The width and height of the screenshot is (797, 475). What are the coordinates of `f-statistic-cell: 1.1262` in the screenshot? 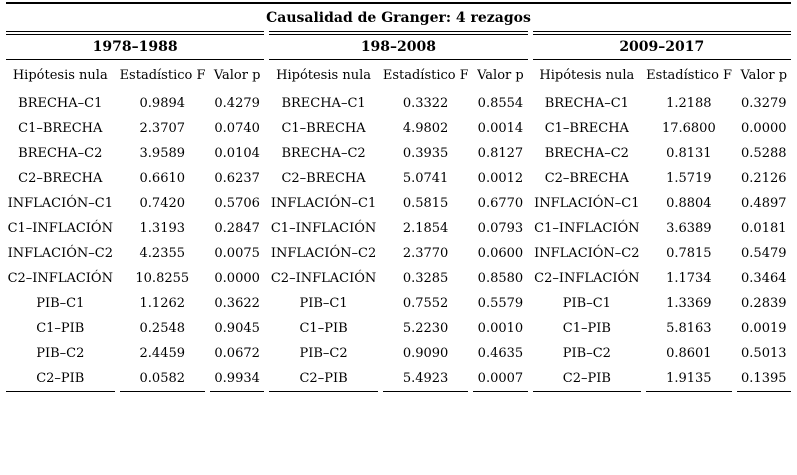 It's located at (162, 303).